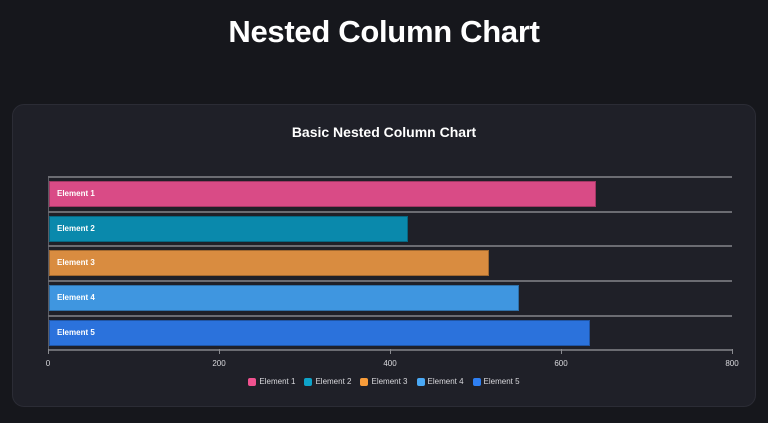 The width and height of the screenshot is (768, 423). What do you see at coordinates (732, 363) in the screenshot?
I see `x-tick-label: 800` at bounding box center [732, 363].